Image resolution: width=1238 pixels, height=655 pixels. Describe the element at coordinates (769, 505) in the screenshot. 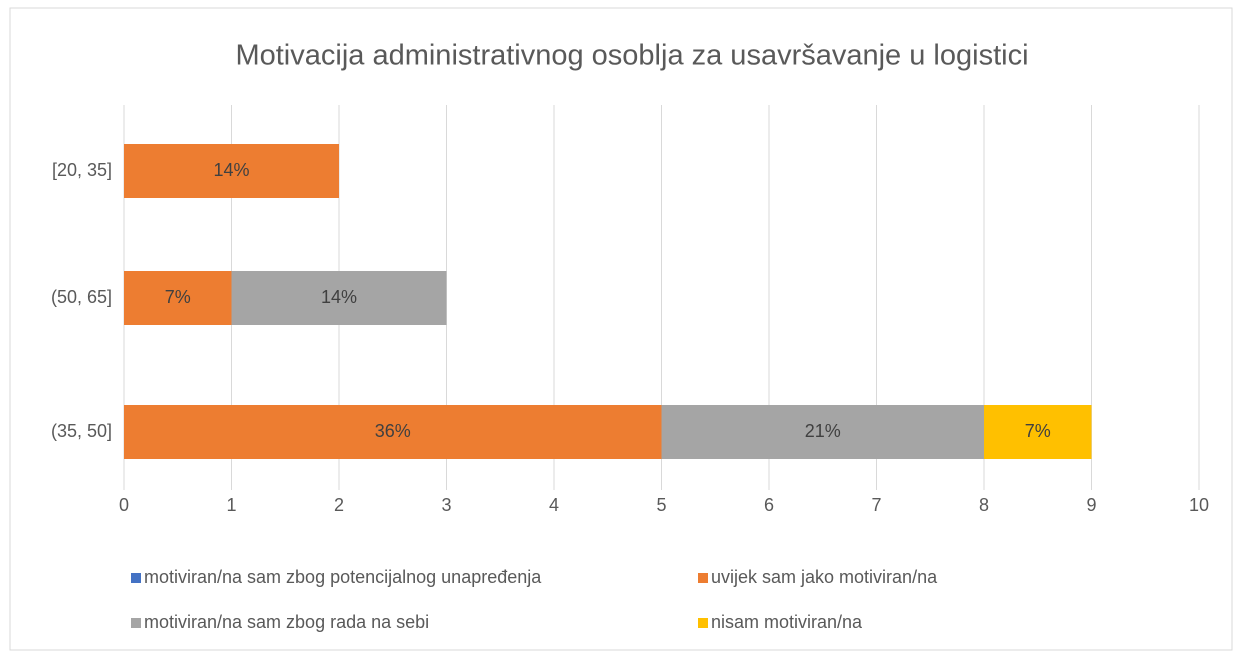

I see `x-tick-label: 6` at that location.